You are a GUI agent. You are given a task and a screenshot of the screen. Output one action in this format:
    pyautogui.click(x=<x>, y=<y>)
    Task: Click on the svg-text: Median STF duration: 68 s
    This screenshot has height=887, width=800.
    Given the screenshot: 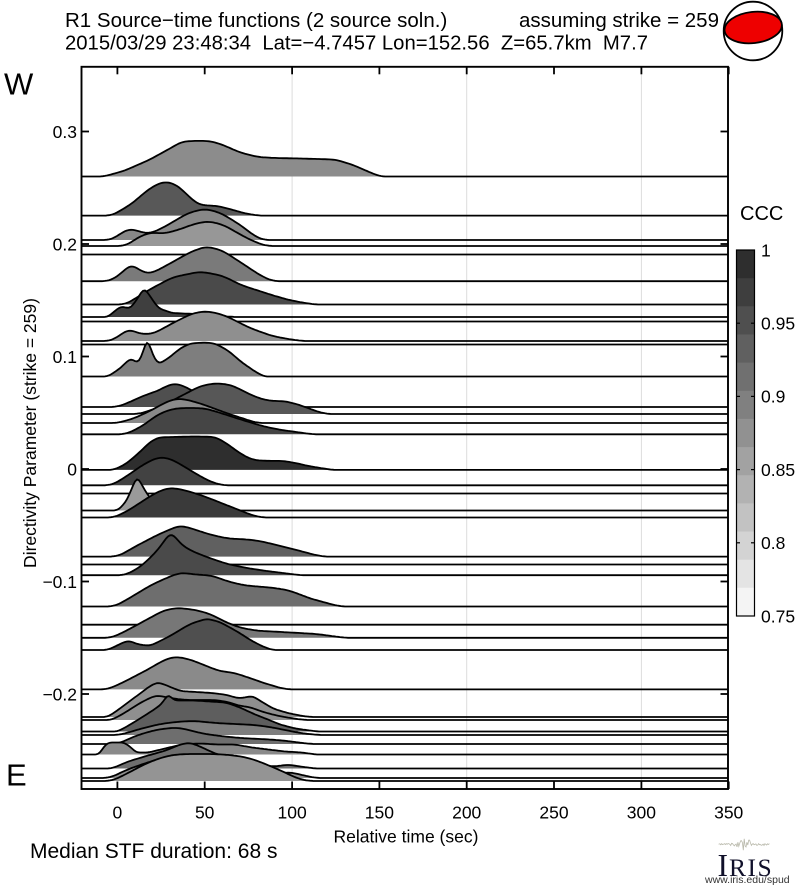 What is the action you would take?
    pyautogui.click(x=153, y=851)
    